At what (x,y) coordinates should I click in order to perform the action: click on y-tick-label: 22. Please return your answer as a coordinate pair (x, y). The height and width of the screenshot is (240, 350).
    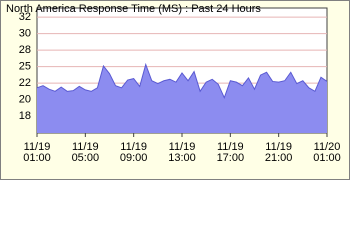
    Looking at the image, I should click on (25, 83).